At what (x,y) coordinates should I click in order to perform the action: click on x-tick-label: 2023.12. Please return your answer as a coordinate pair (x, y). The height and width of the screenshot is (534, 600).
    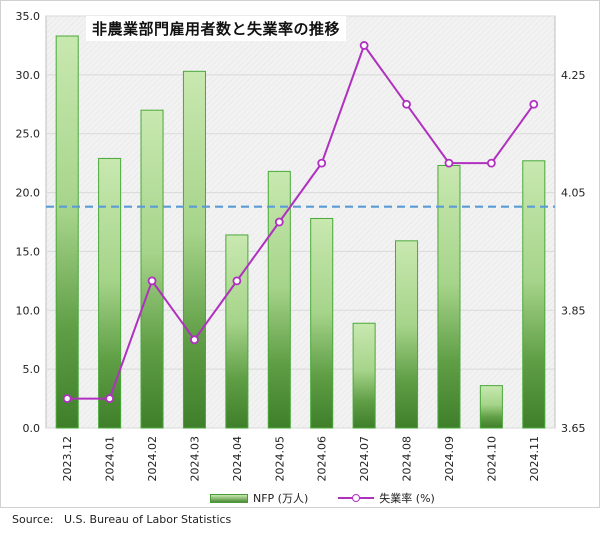
    Looking at the image, I should click on (67, 459).